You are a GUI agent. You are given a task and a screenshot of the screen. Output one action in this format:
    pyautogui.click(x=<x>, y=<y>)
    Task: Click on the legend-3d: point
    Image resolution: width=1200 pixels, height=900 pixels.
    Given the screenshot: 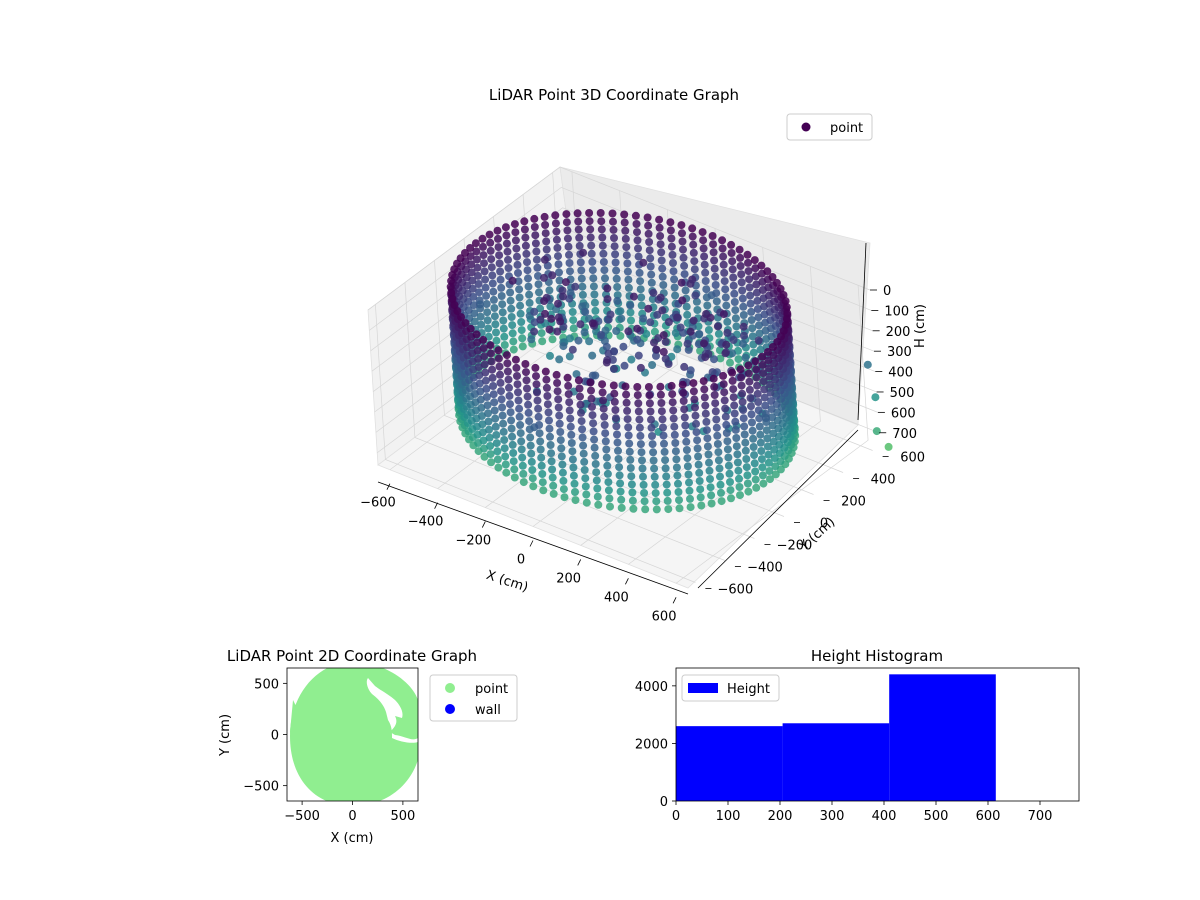 What is the action you would take?
    pyautogui.click(x=829, y=127)
    